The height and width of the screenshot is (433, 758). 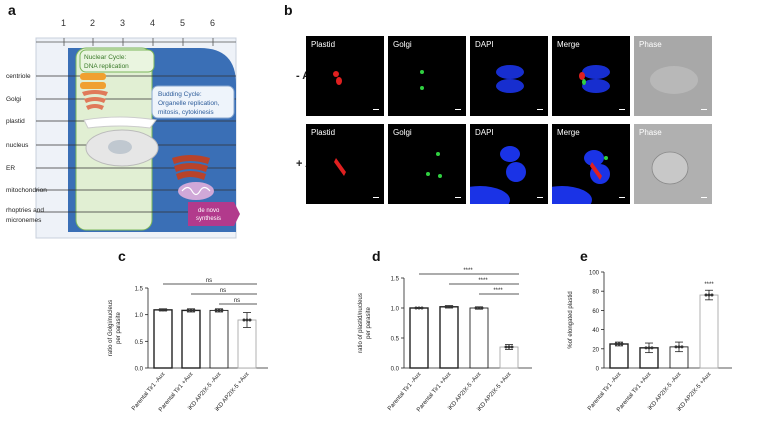 I want to click on y-tick-label: 0.5, so click(x=395, y=340).